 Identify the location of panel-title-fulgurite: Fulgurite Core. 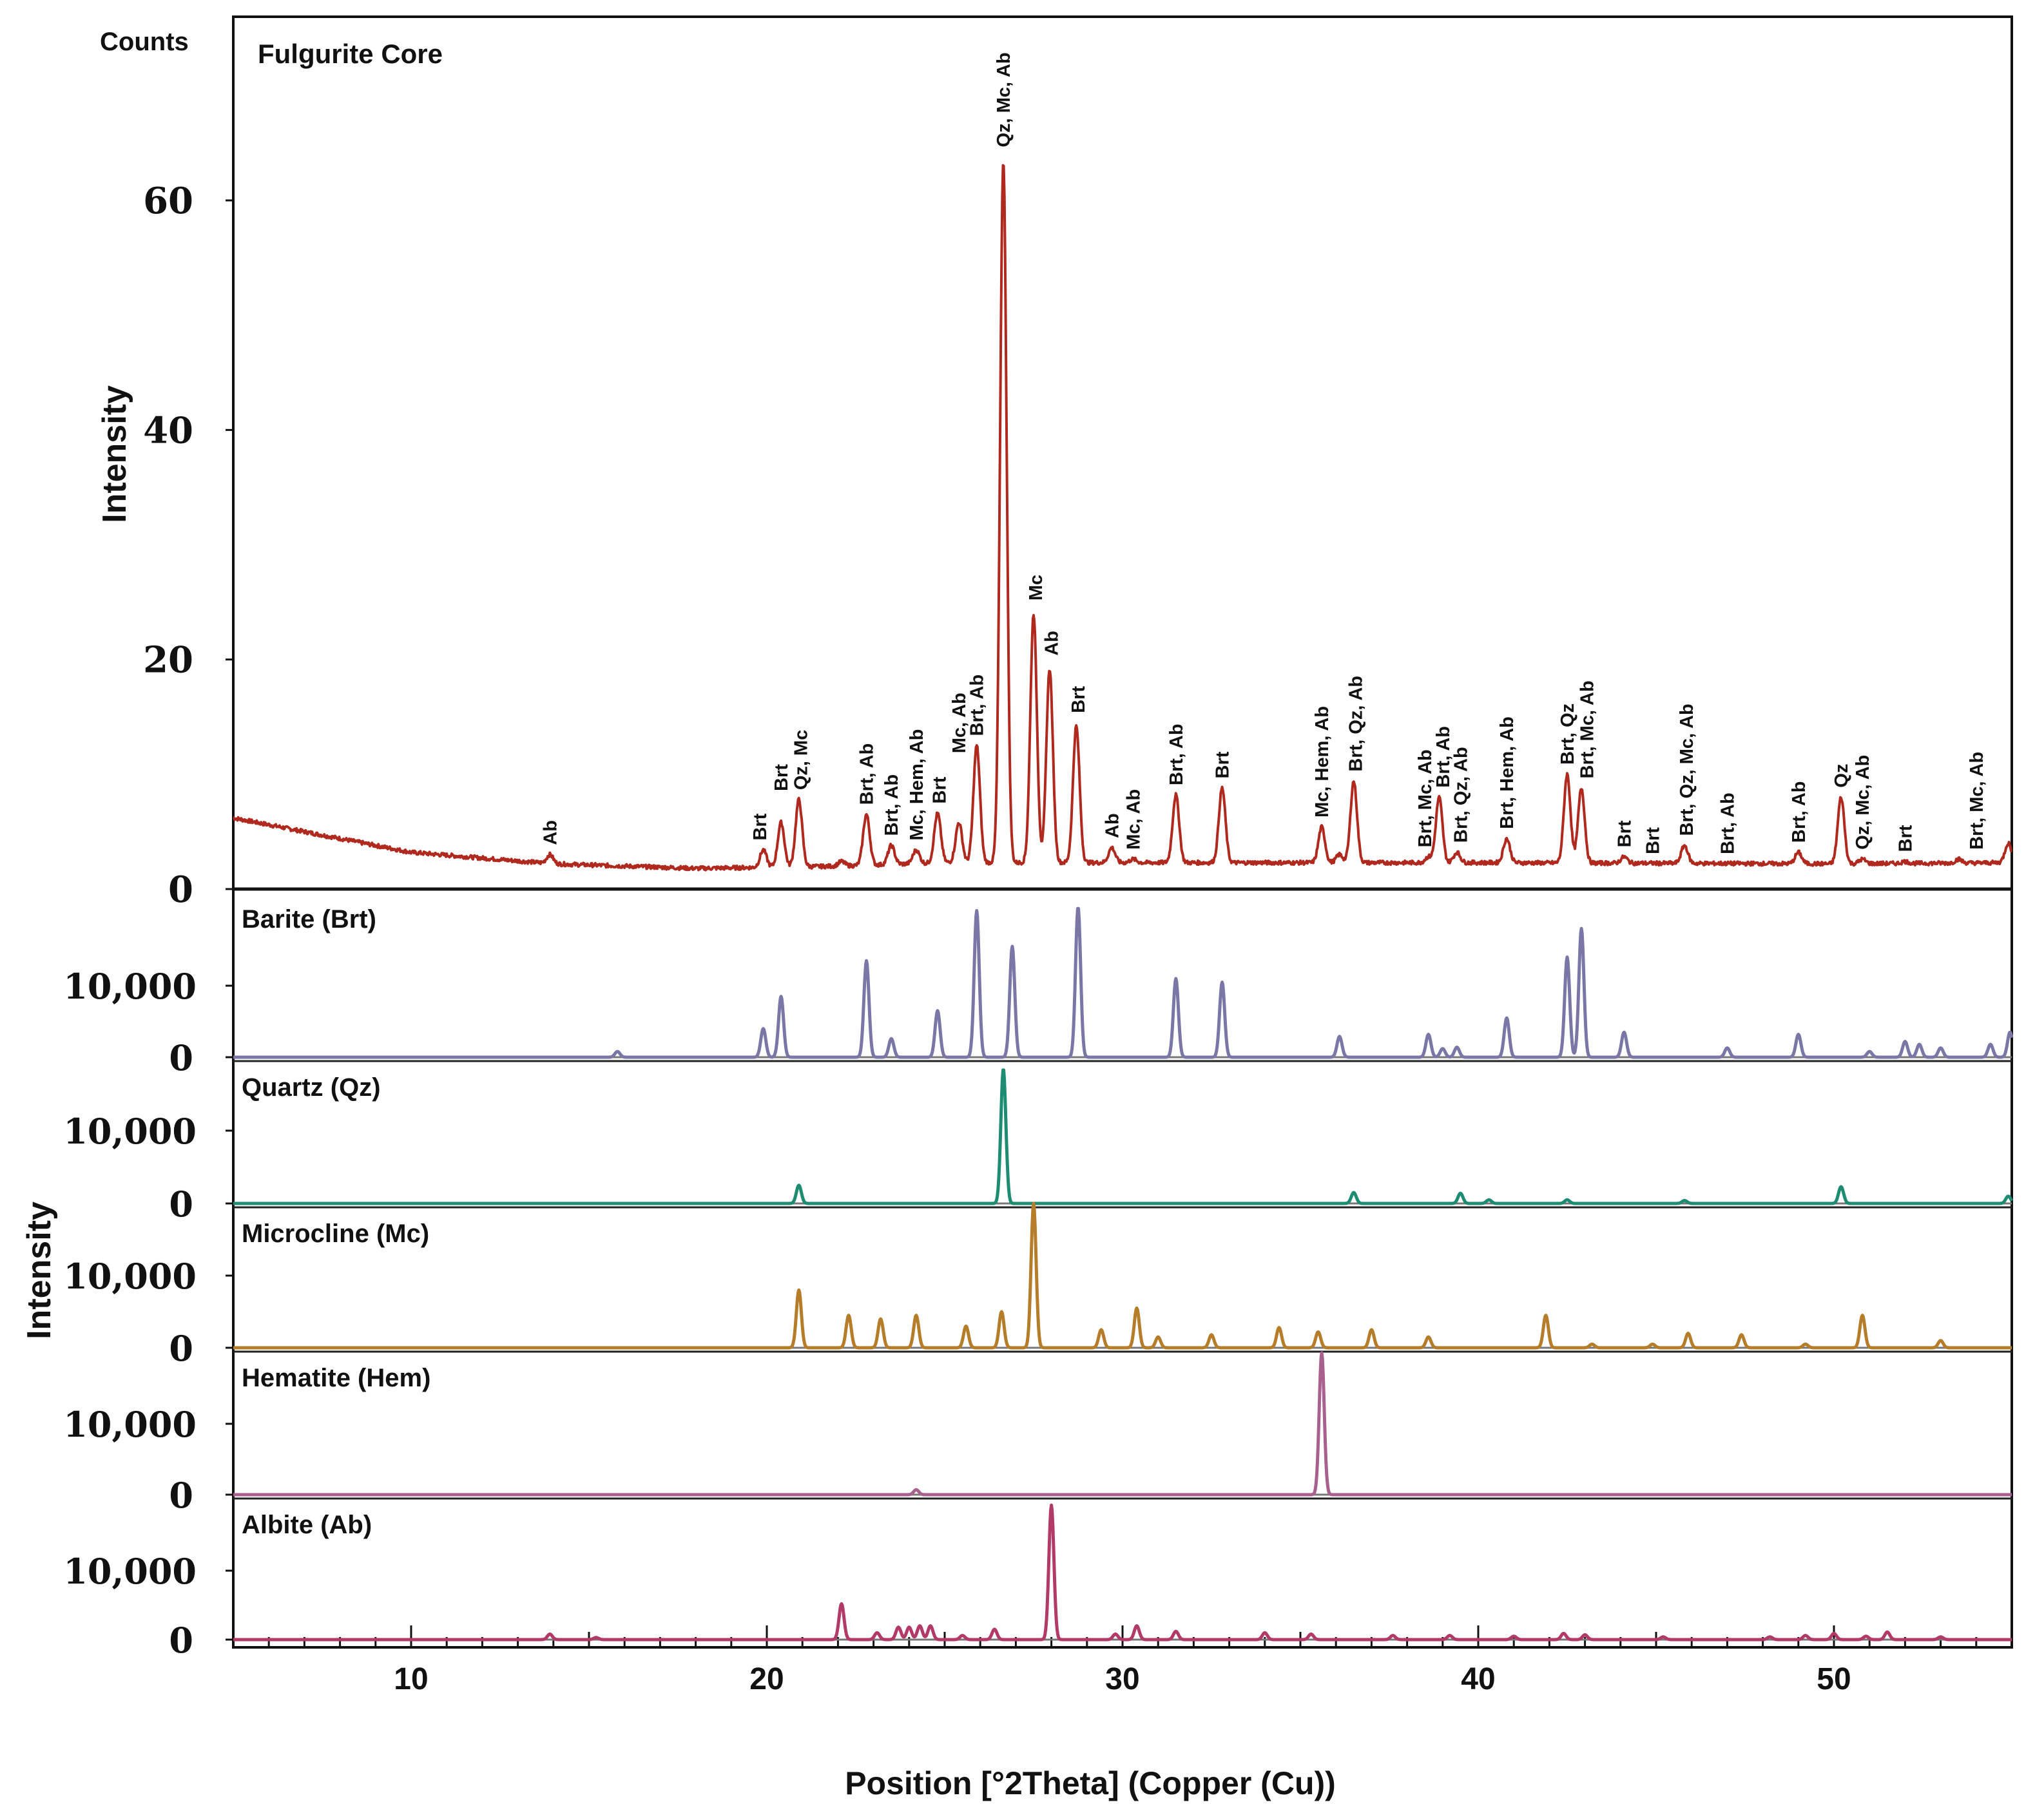
(350, 54).